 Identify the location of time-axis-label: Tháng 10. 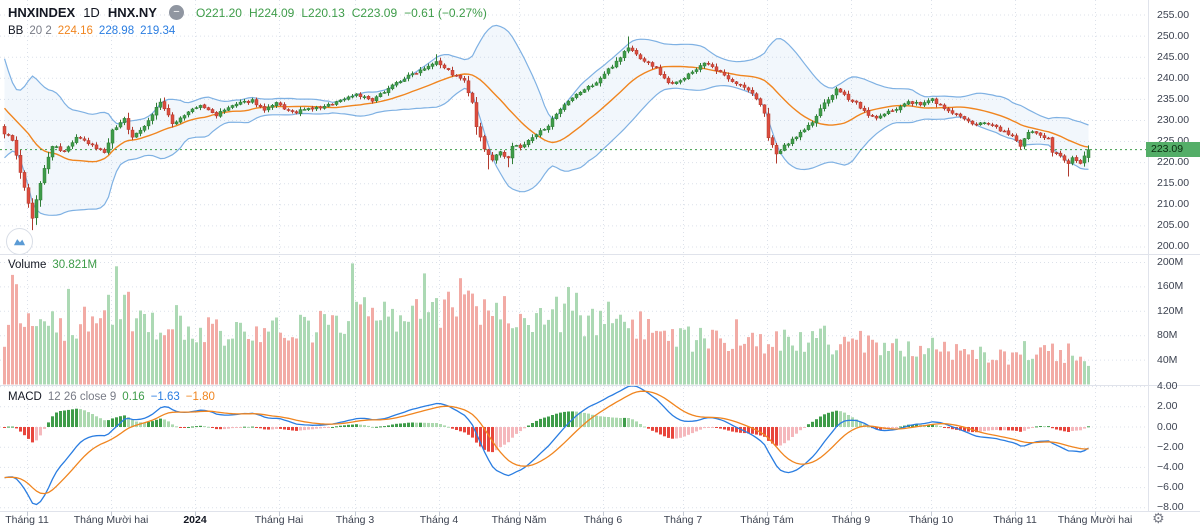
(931, 520).